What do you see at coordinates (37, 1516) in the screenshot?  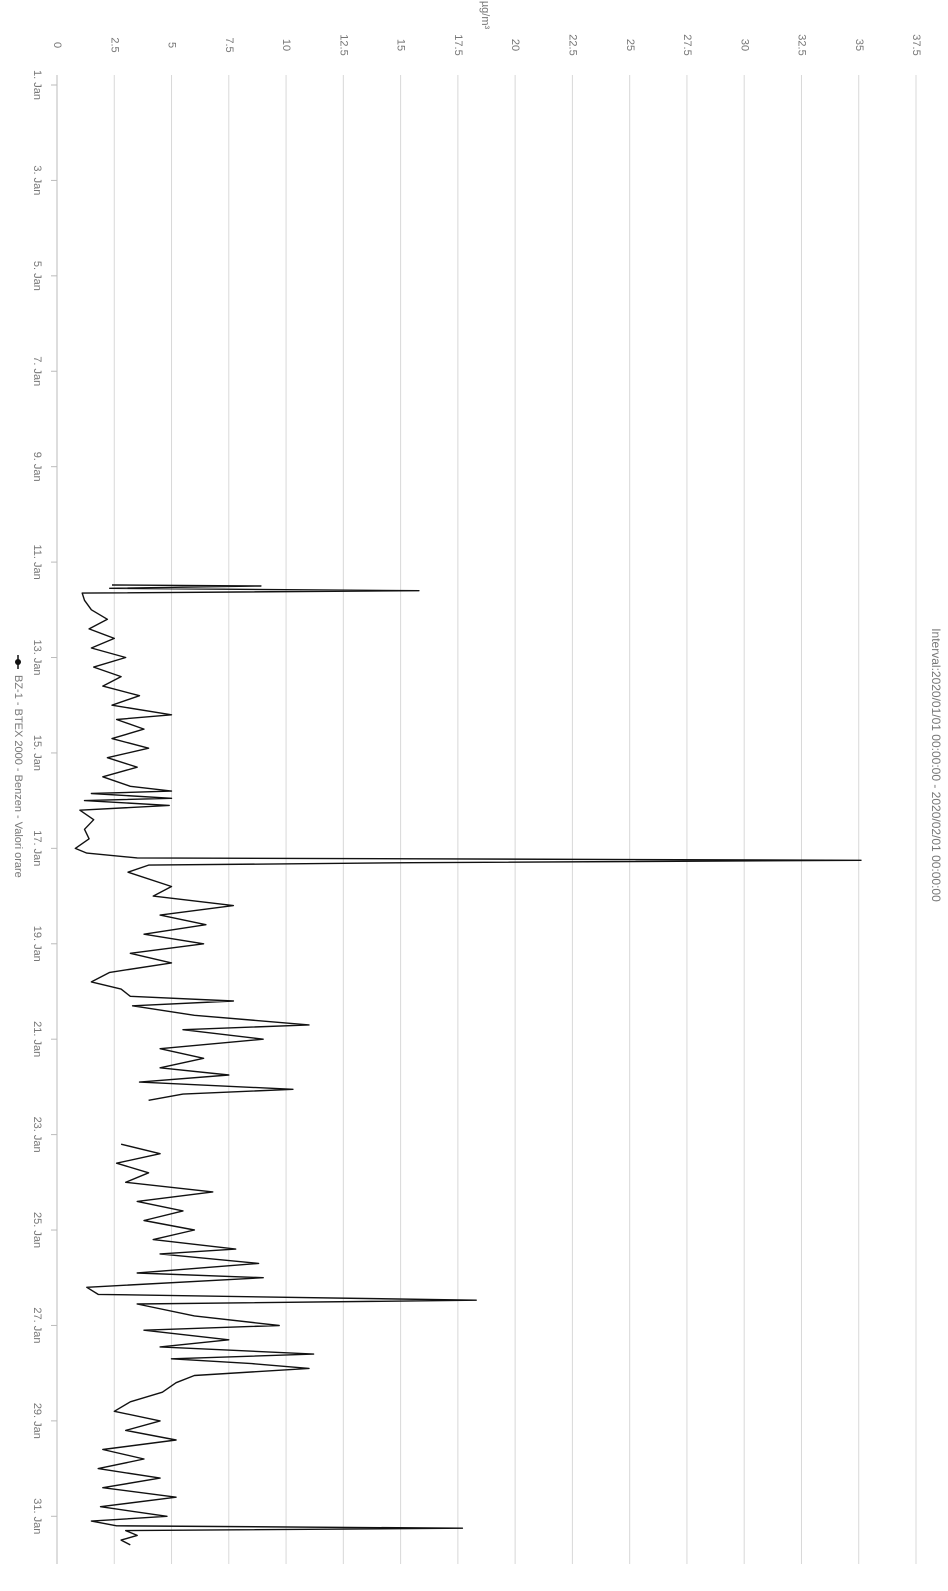 I see `x-tick-label: 31. Jan` at bounding box center [37, 1516].